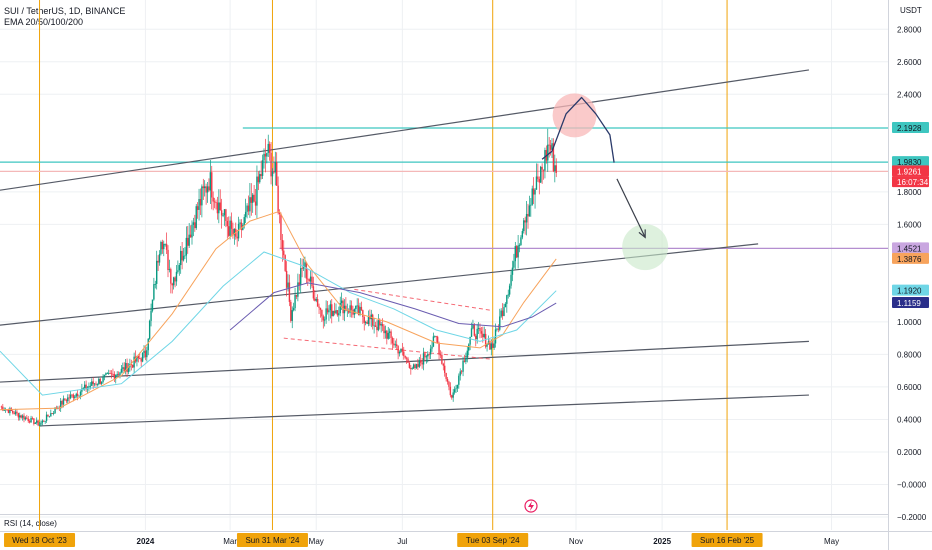 This screenshot has height=550, width=932. What do you see at coordinates (913, 182) in the screenshot?
I see `price-badge-label: 16:07:34` at bounding box center [913, 182].